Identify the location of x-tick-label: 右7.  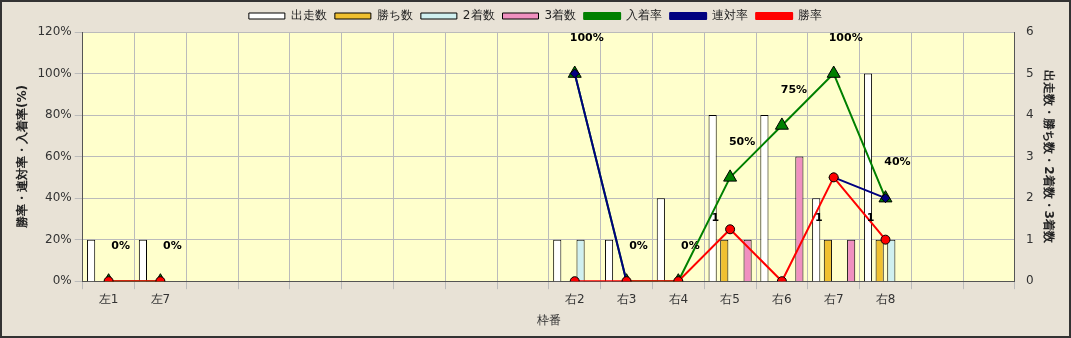
(833, 298).